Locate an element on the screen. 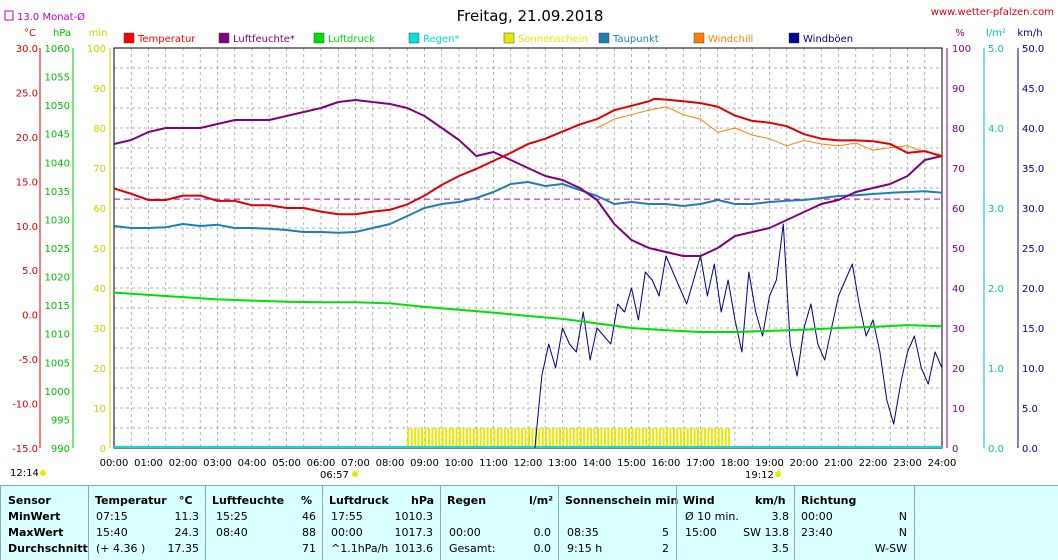 The image size is (1058, 560). axis-tick-press: 1030 is located at coordinates (57, 220).